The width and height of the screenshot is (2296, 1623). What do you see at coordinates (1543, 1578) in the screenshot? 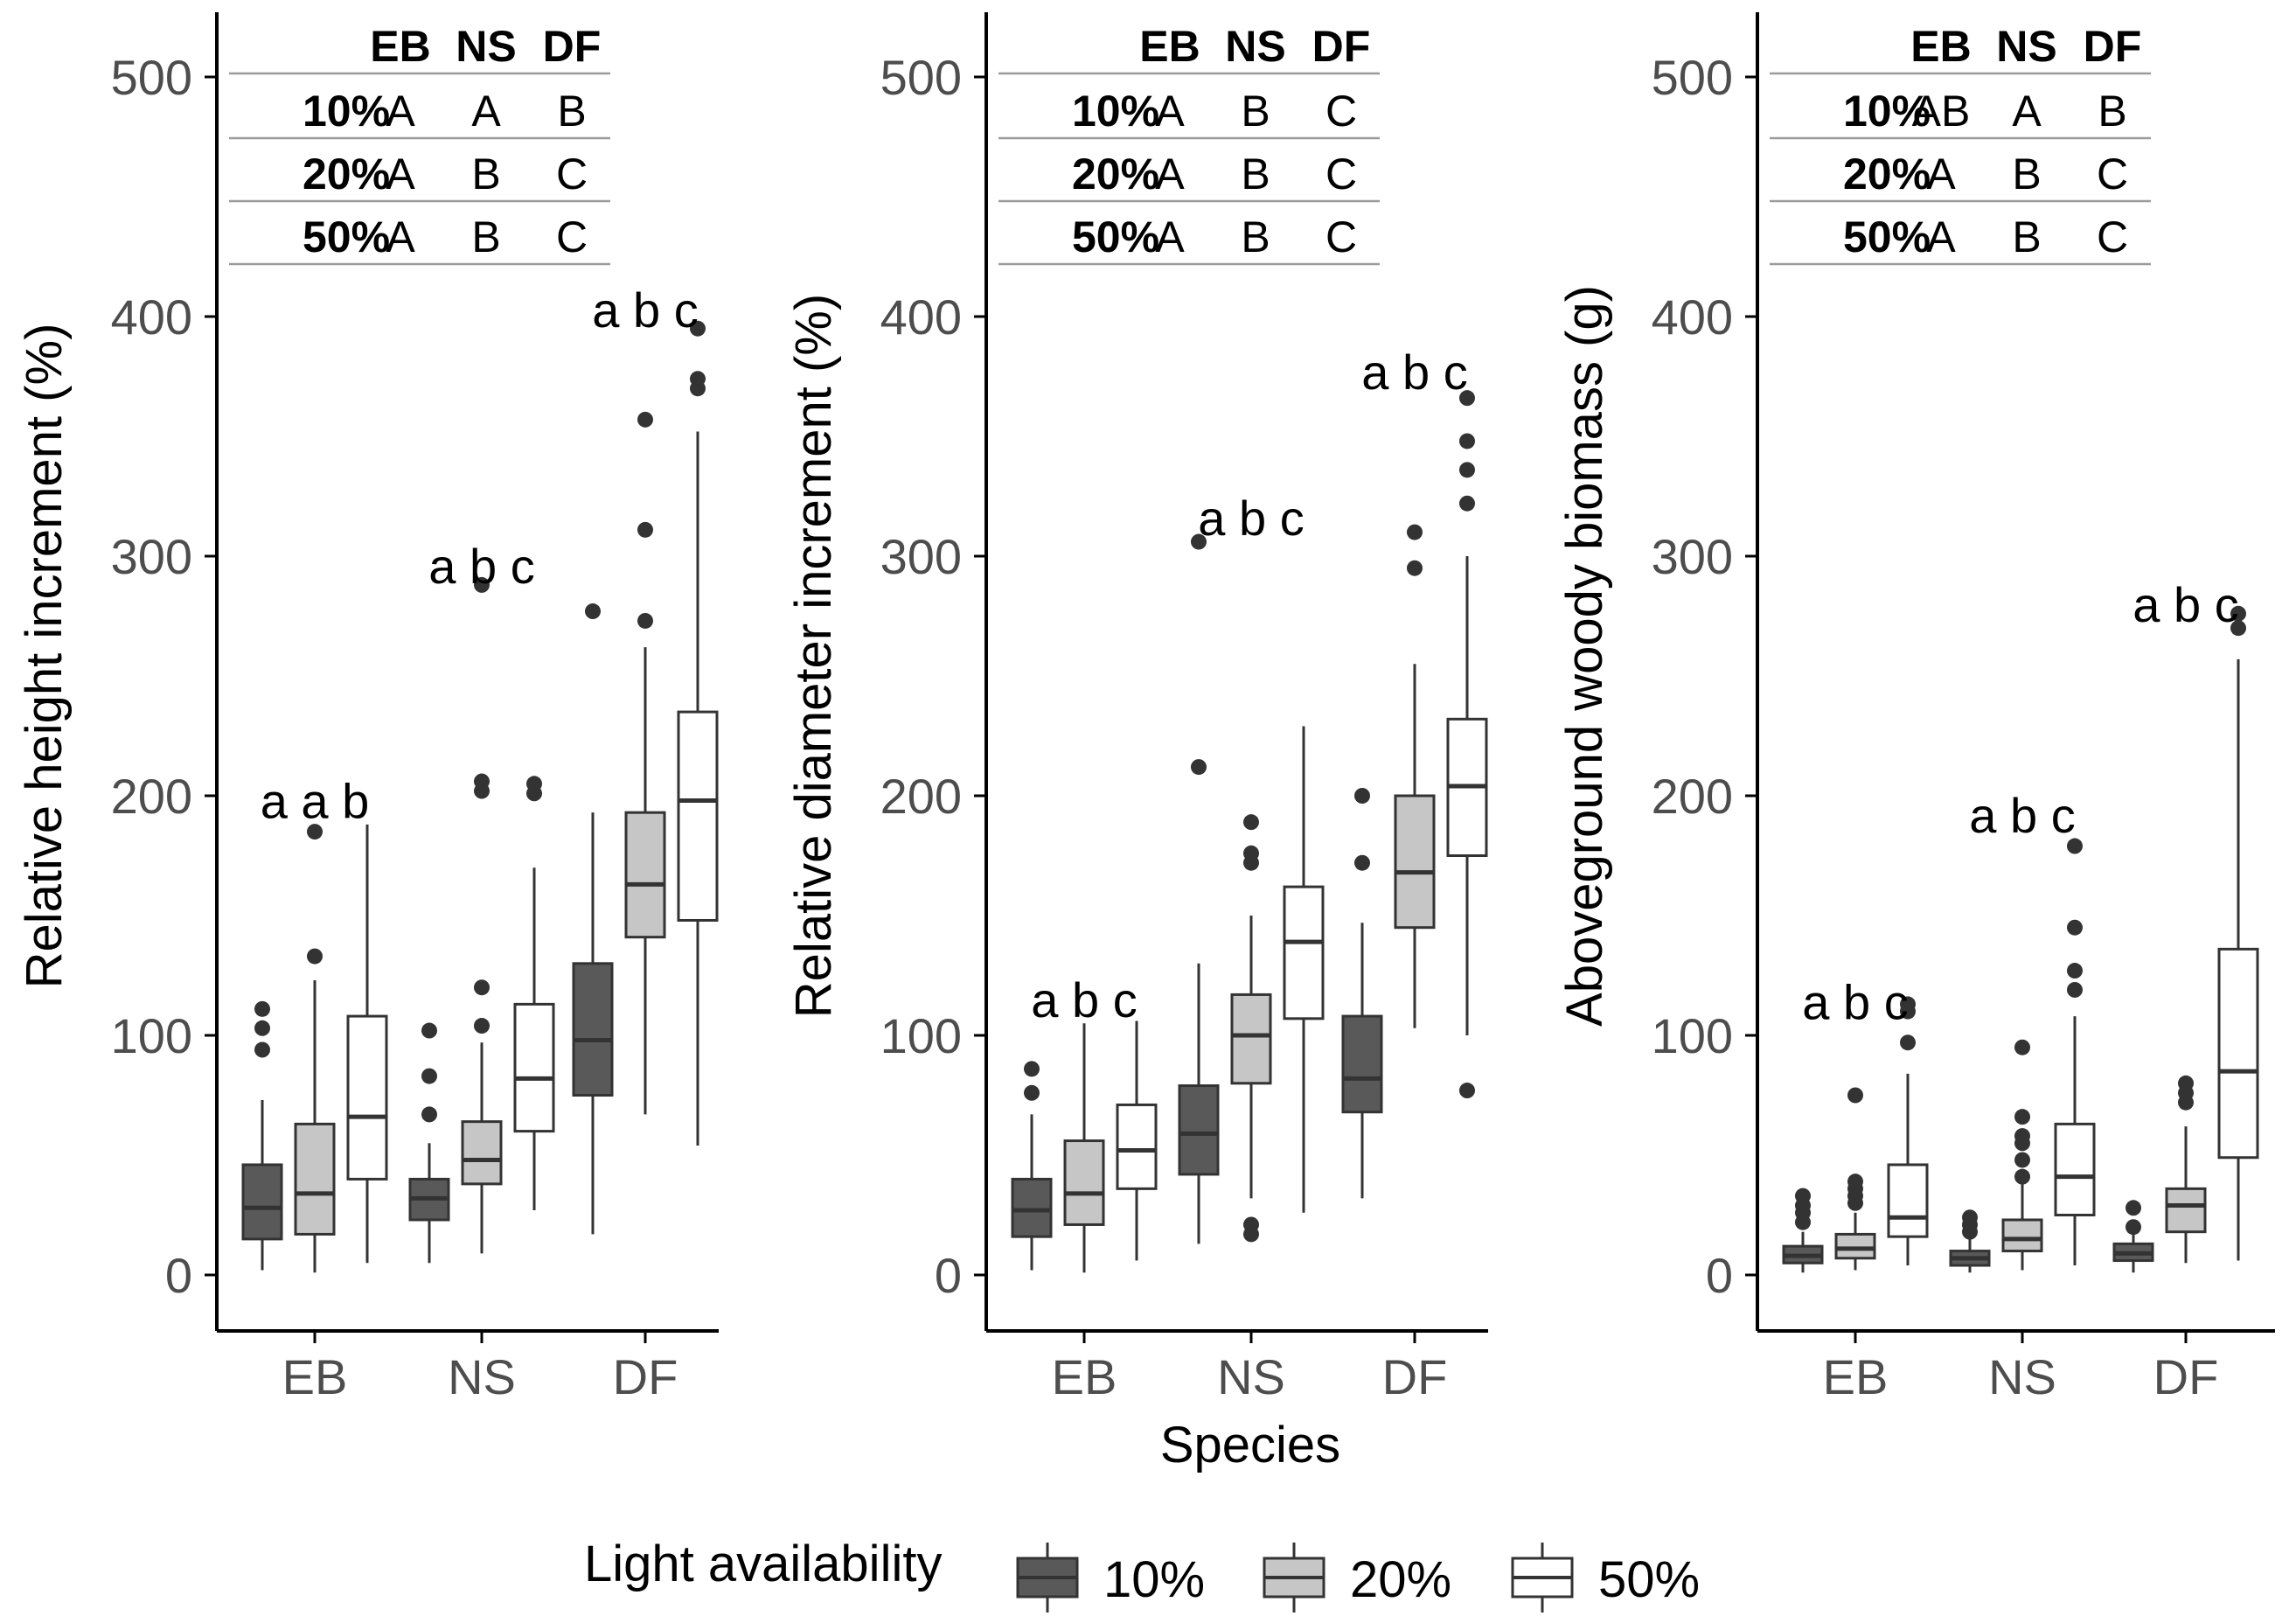
I see `legend-key-50%` at bounding box center [1543, 1578].